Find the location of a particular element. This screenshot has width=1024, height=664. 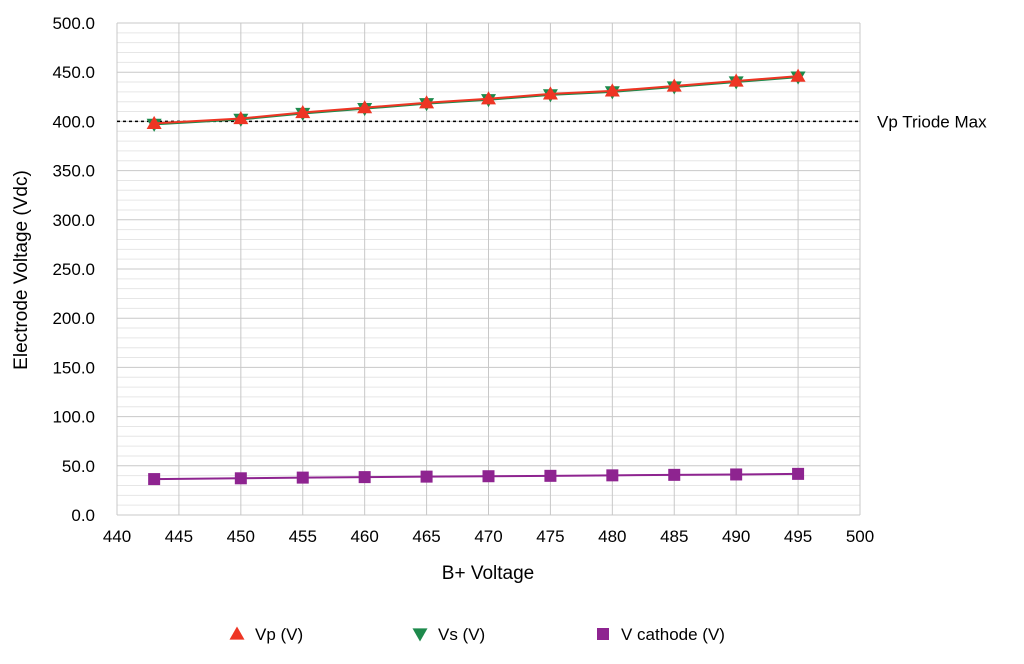

x-tick-label: 445 is located at coordinates (179, 536).